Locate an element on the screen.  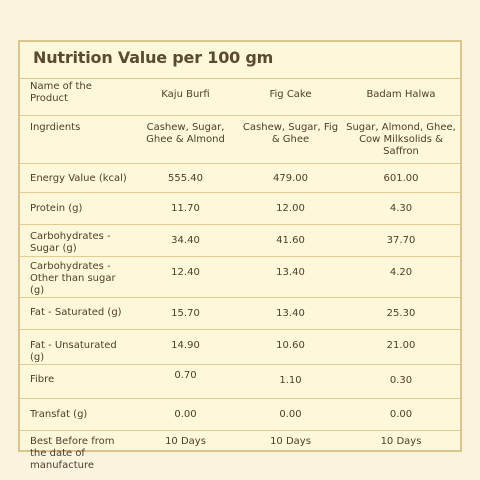
cell-text: 37.70 is located at coordinates (401, 240).